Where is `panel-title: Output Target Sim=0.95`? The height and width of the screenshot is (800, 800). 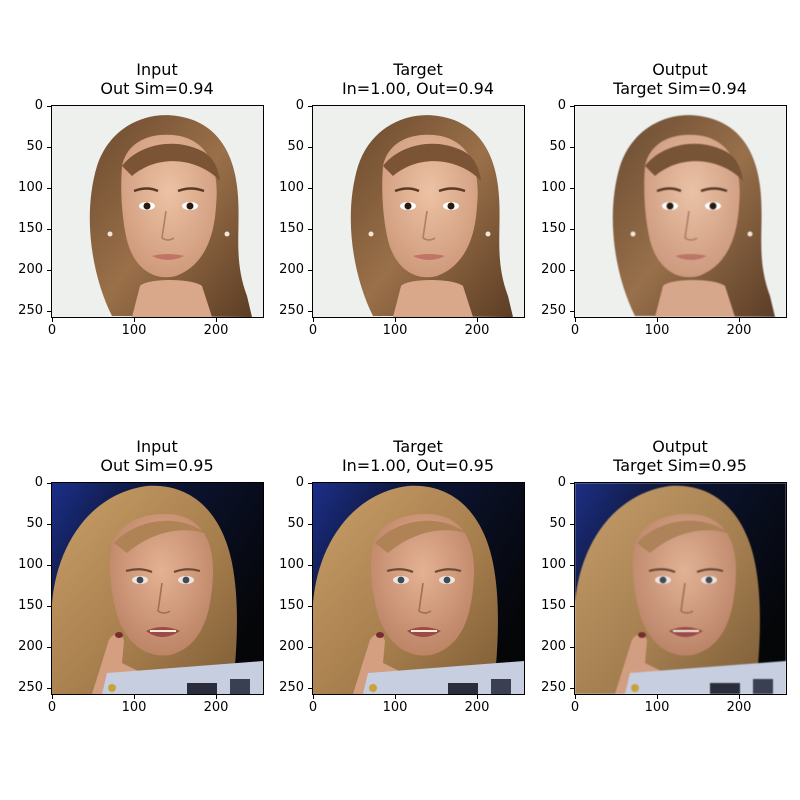 panel-title: Output Target Sim=0.95 is located at coordinates (675, 456).